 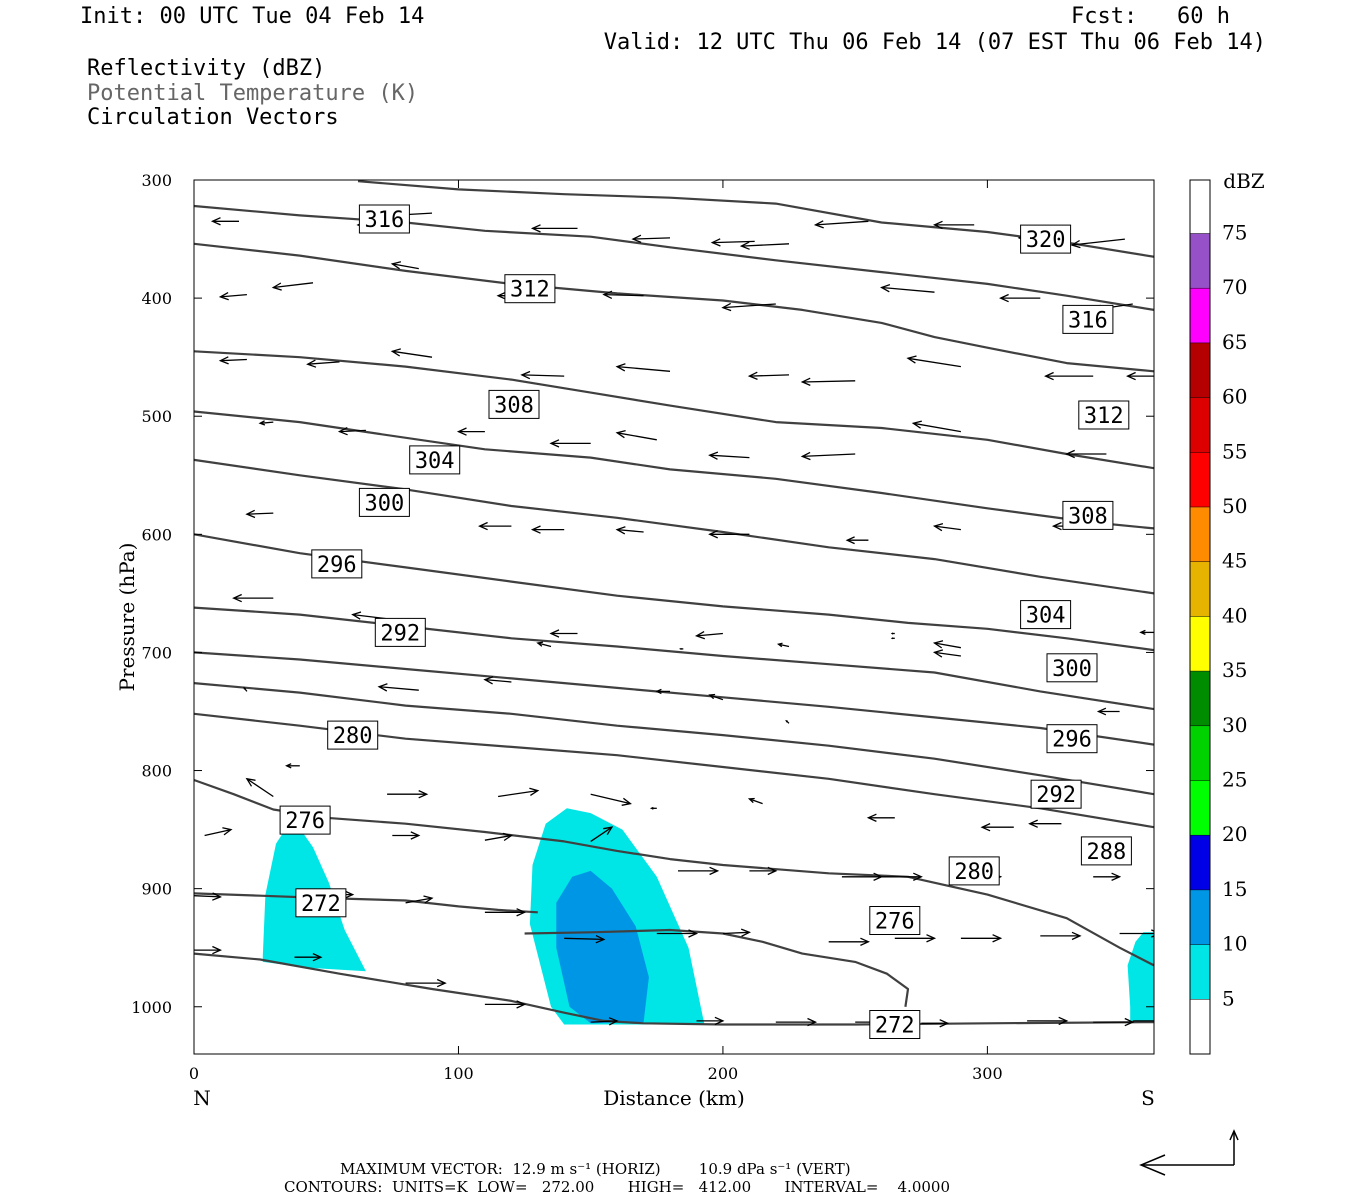 What do you see at coordinates (1234, 725) in the screenshot?
I see `colorbar-label: 30` at bounding box center [1234, 725].